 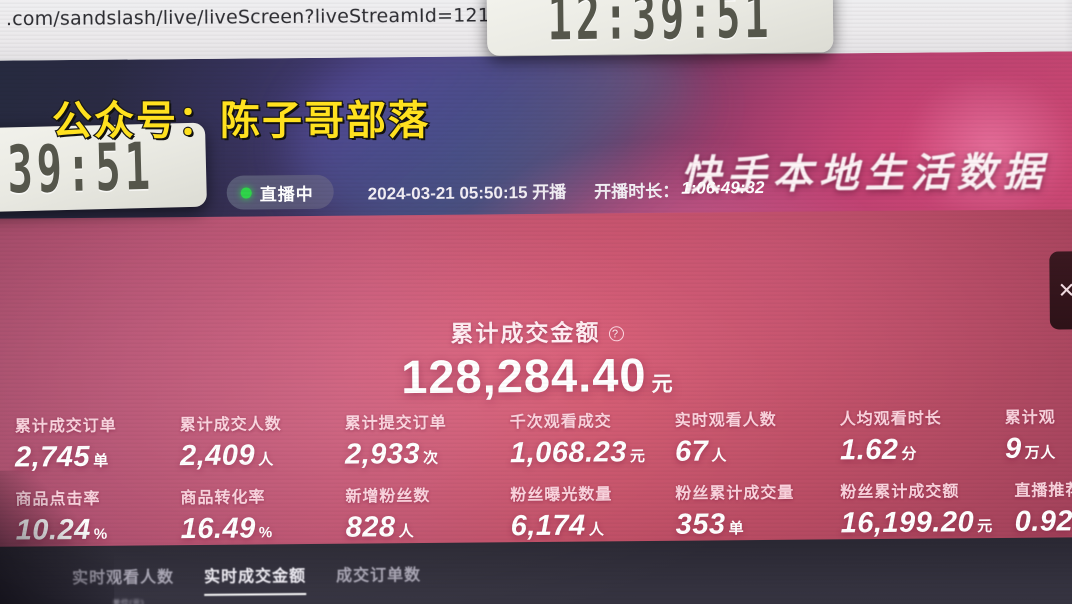 I want to click on metric-cell: 人均观看时长 1.62 分, so click(x=901, y=435).